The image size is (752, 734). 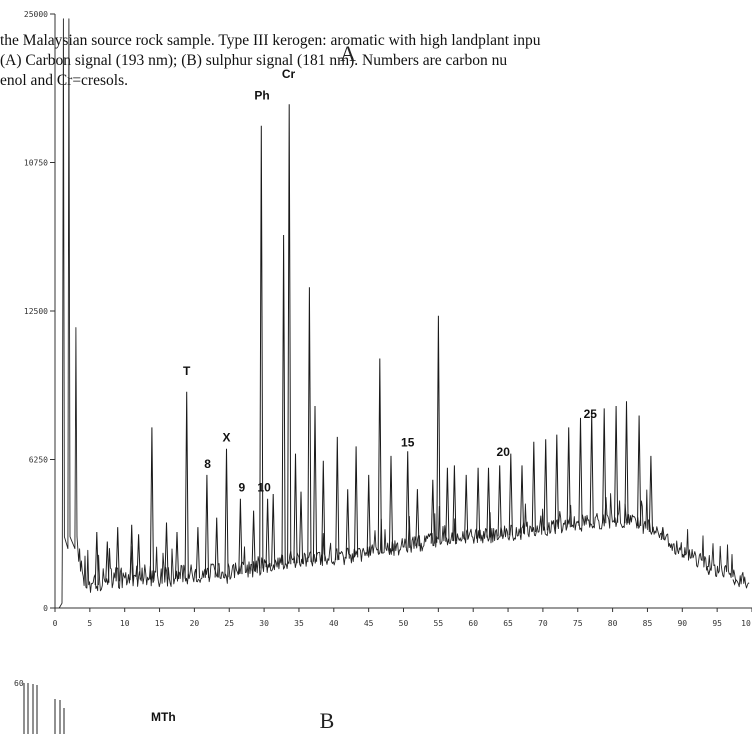 I want to click on y-tick-label: 6250, so click(x=38, y=460).